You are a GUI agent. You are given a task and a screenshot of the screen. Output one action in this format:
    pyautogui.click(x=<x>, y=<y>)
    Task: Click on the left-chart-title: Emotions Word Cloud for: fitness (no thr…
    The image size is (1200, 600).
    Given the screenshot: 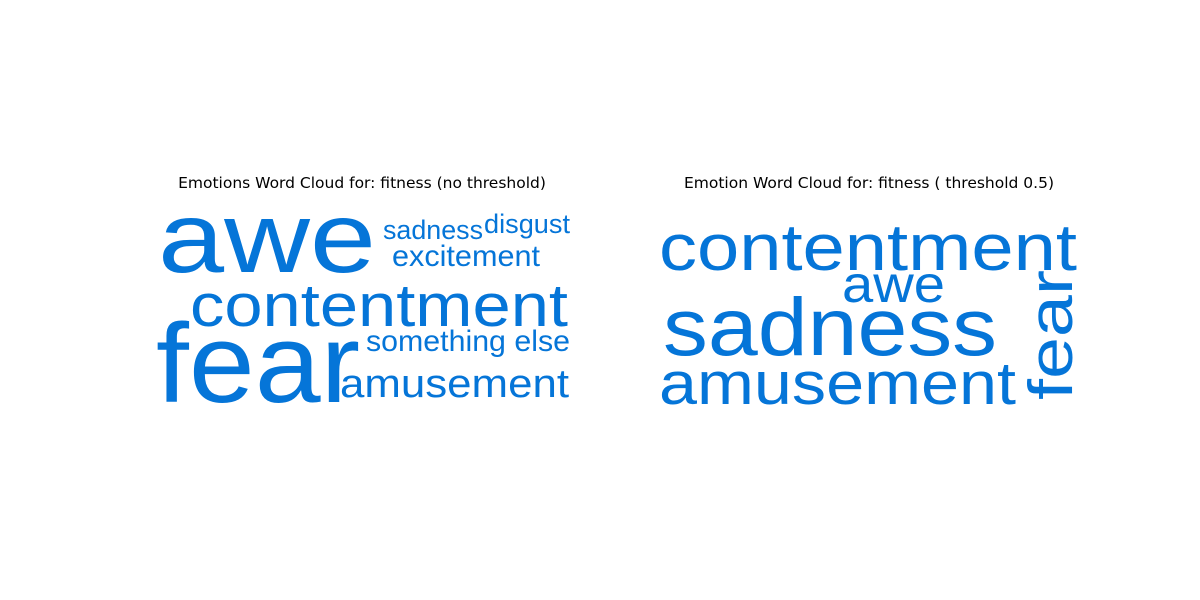 What is the action you would take?
    pyautogui.click(x=362, y=183)
    